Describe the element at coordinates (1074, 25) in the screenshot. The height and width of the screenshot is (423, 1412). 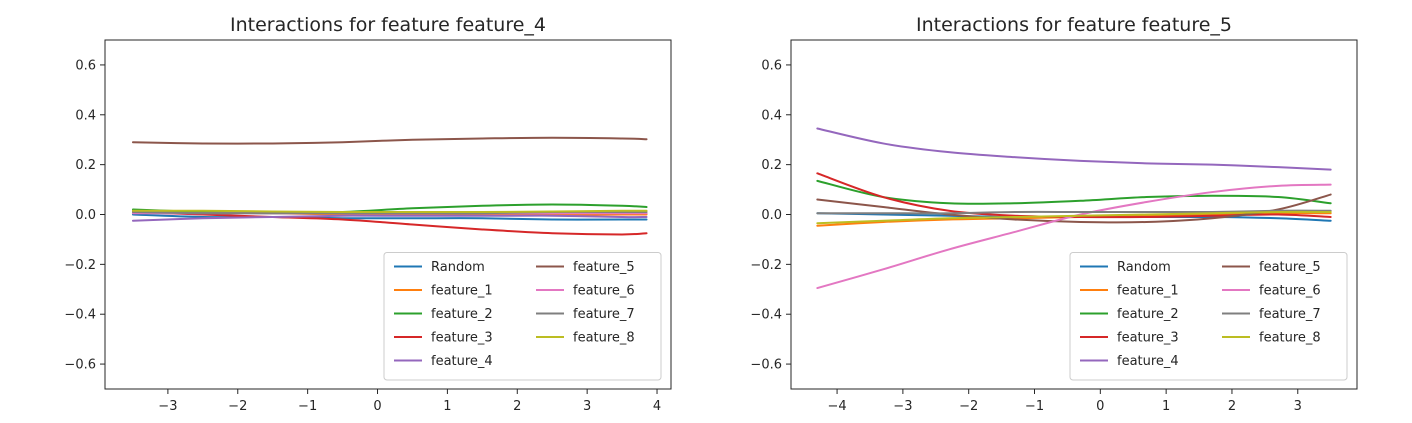
I see `chart-title: Interactions for feature feature_5` at that location.